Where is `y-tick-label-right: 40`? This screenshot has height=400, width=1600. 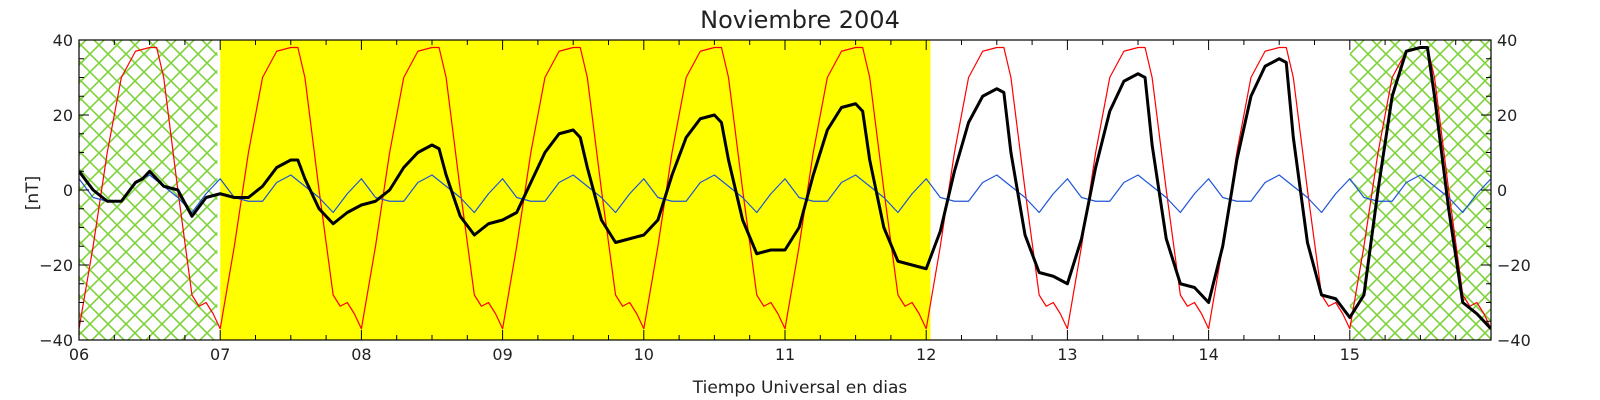 y-tick-label-right: 40 is located at coordinates (1507, 40).